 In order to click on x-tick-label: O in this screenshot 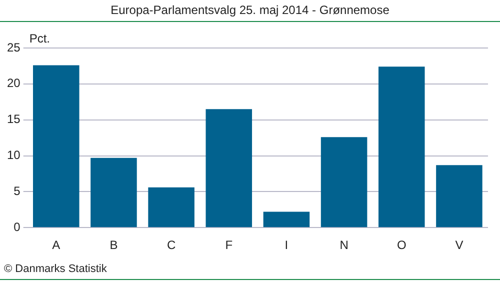, I will do `click(401, 245)`.